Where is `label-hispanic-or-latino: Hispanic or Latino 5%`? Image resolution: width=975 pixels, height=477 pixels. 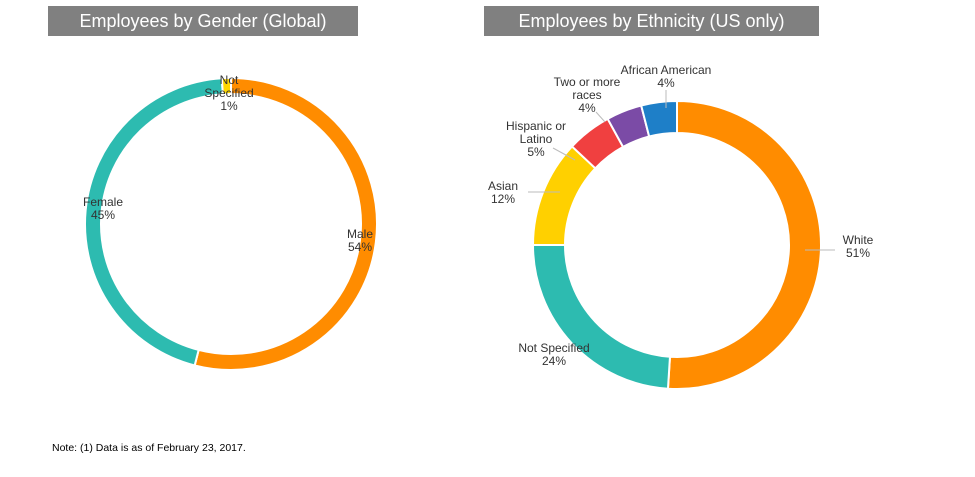 label-hispanic-or-latino: Hispanic or Latino 5% is located at coordinates (536, 139).